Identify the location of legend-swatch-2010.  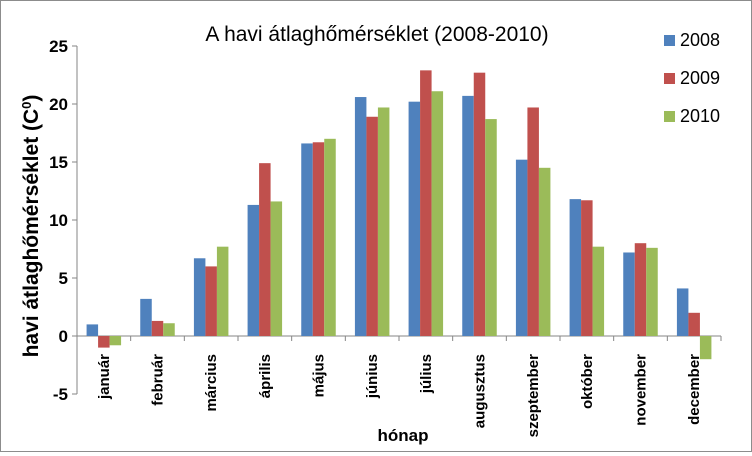
(669, 116).